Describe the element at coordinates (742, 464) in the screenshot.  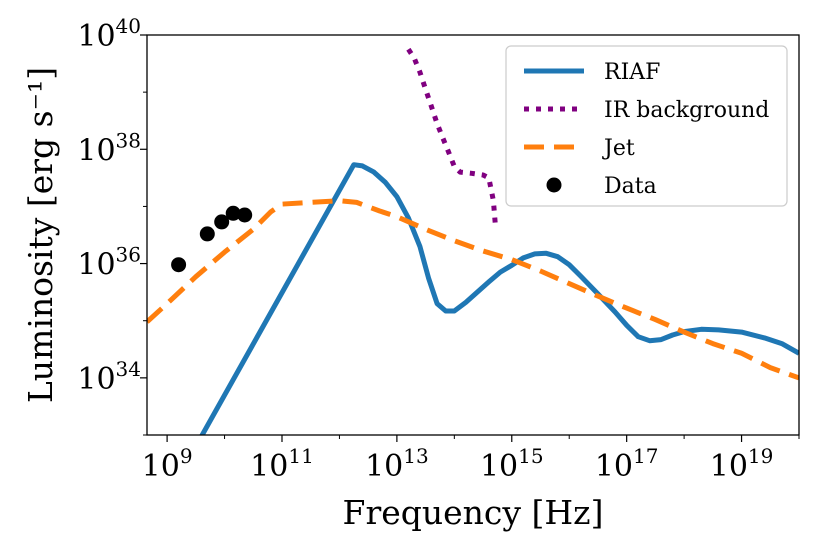
I see `x-tick-label: 1019` at that location.